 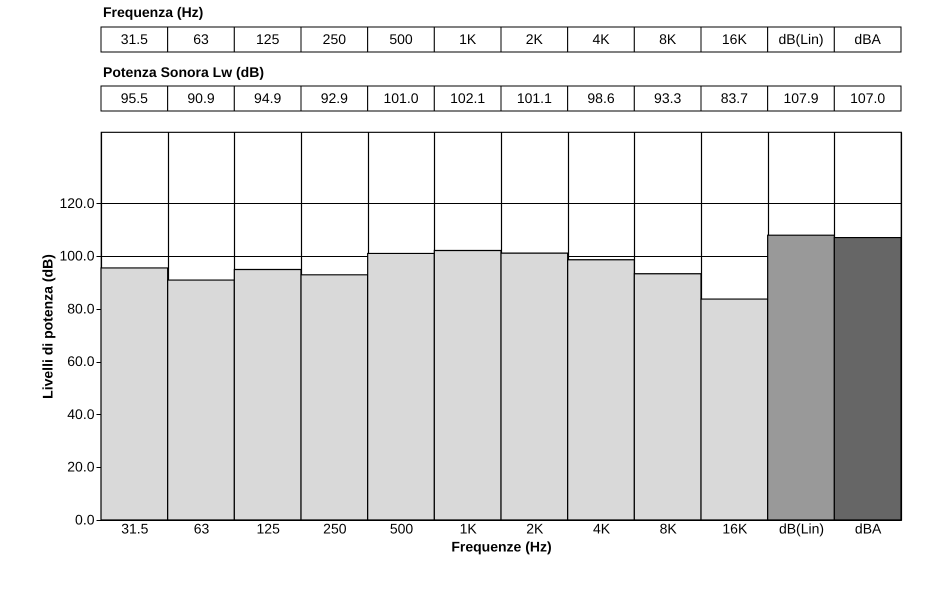 What do you see at coordinates (134, 98) in the screenshot?
I see `data-label: 95.5` at bounding box center [134, 98].